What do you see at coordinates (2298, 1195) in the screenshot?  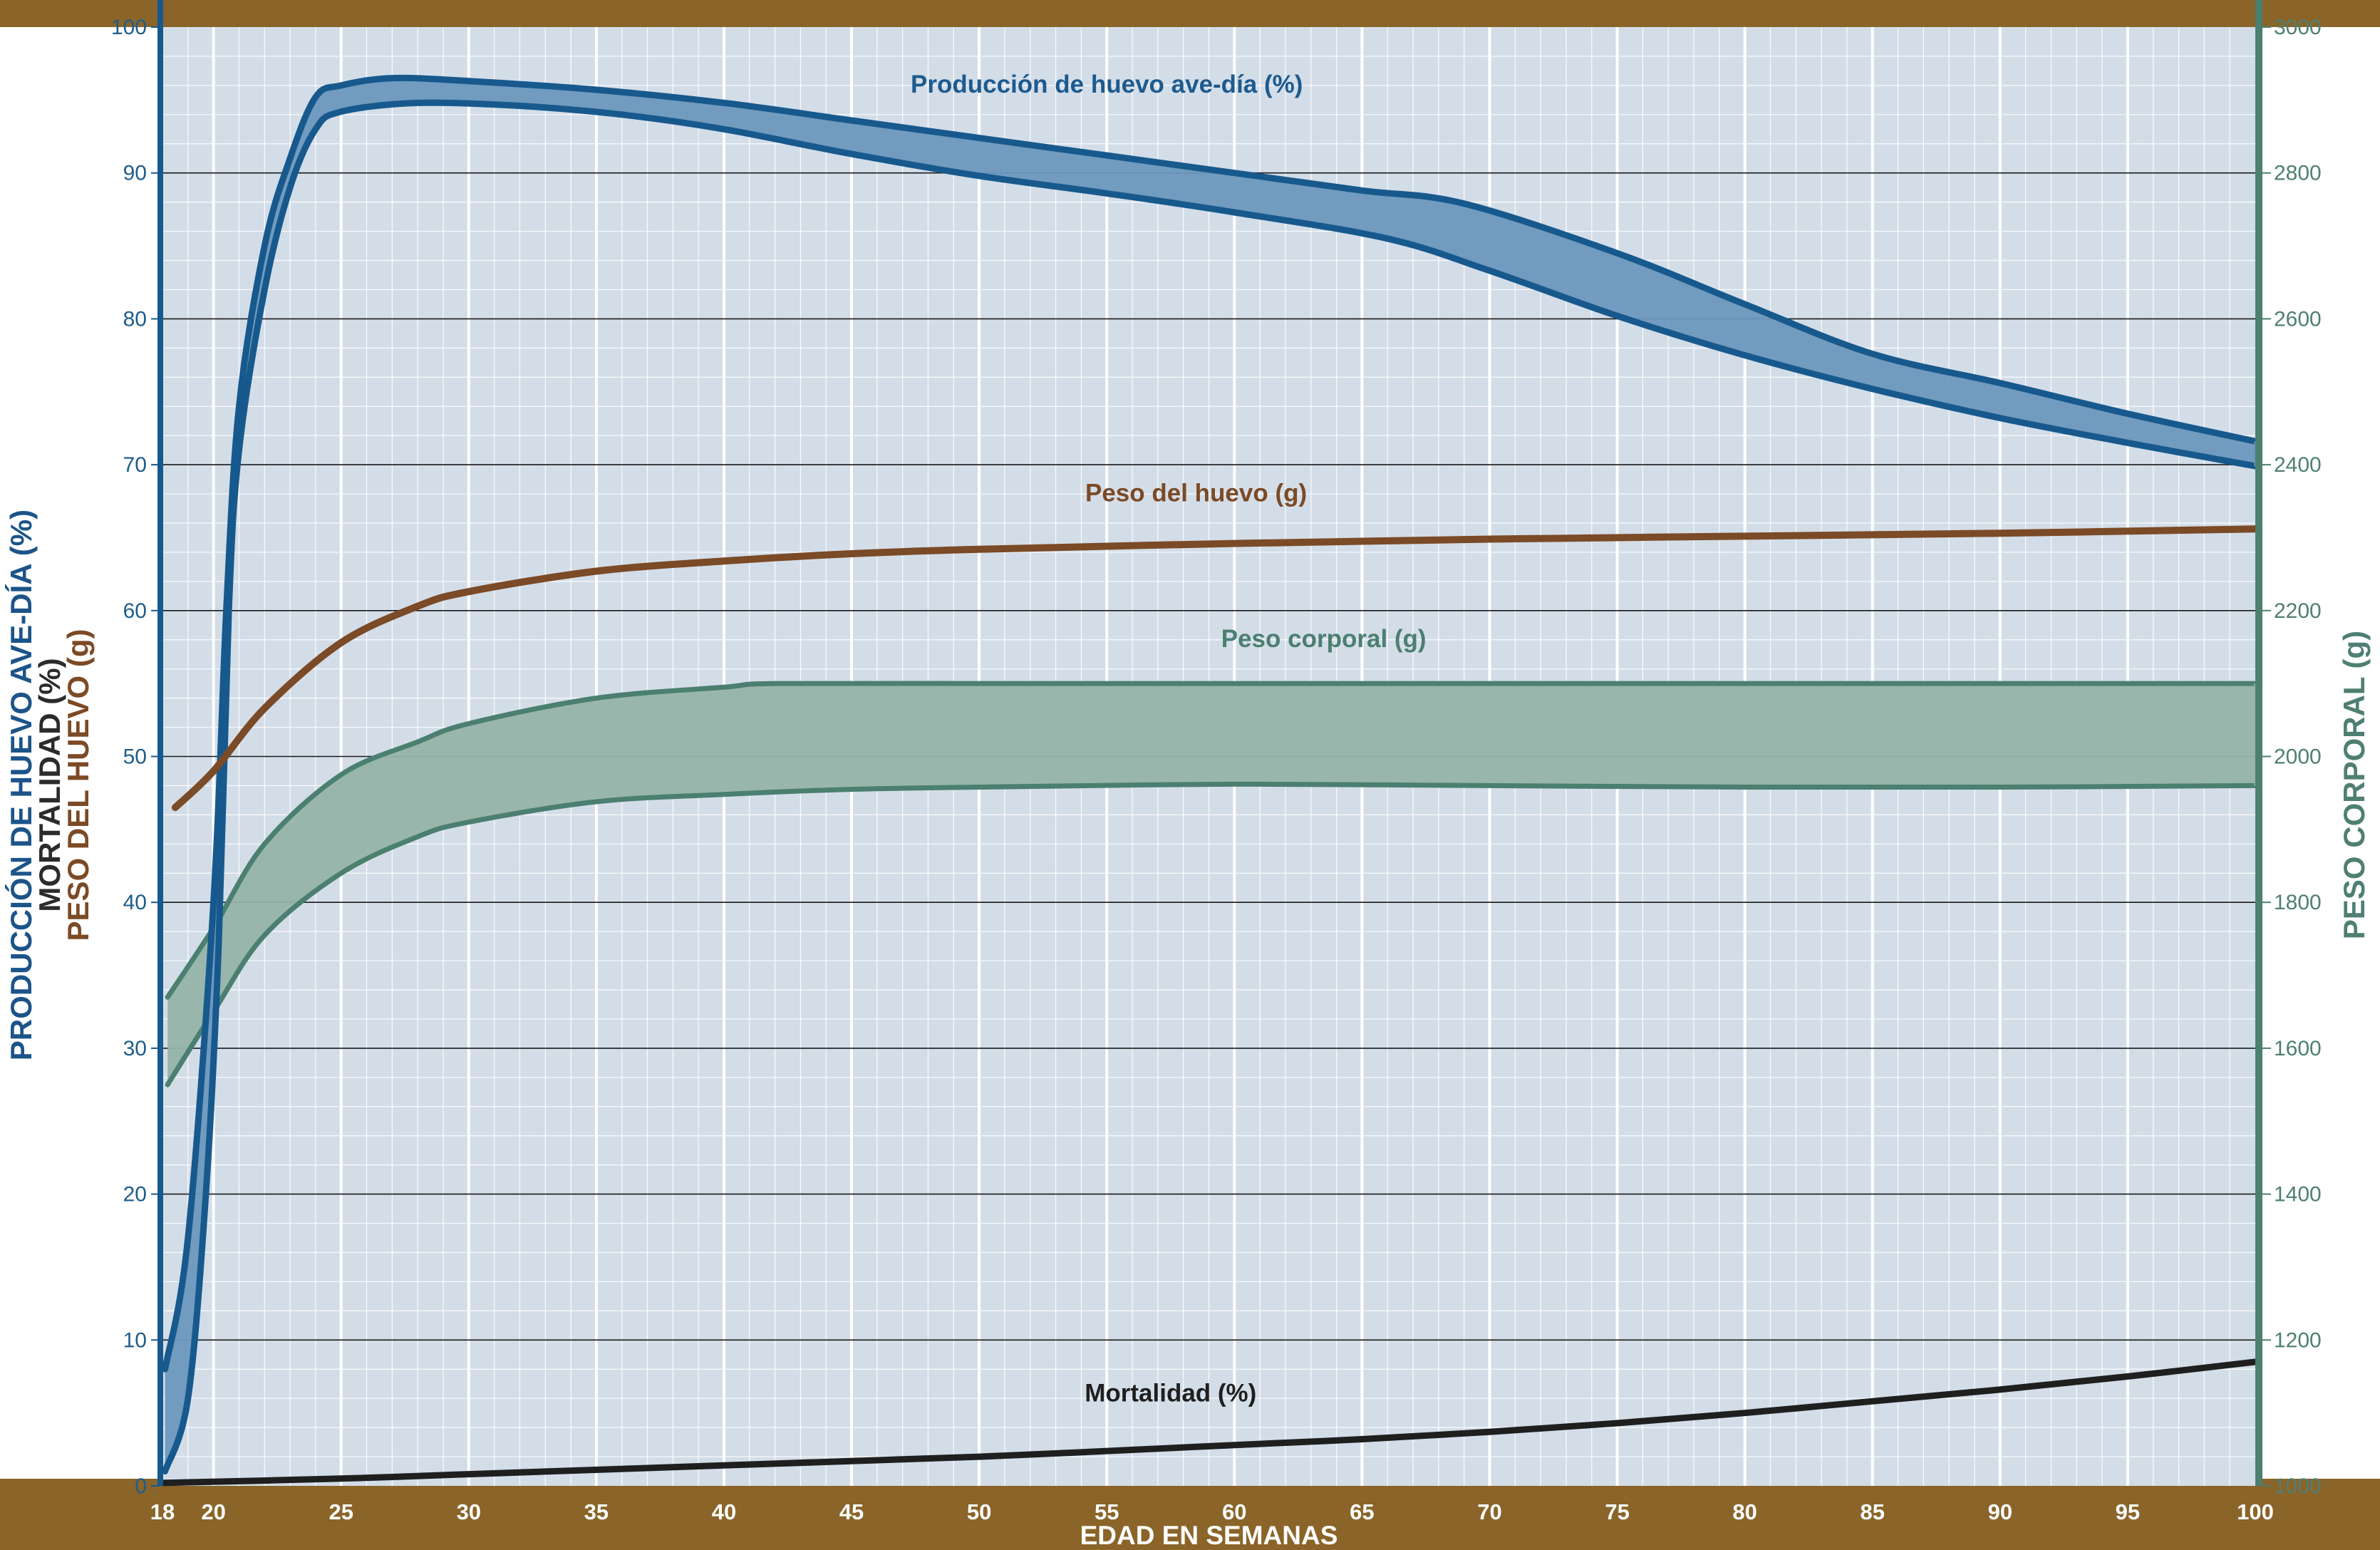 I see `right-tick-label: 1400` at bounding box center [2298, 1195].